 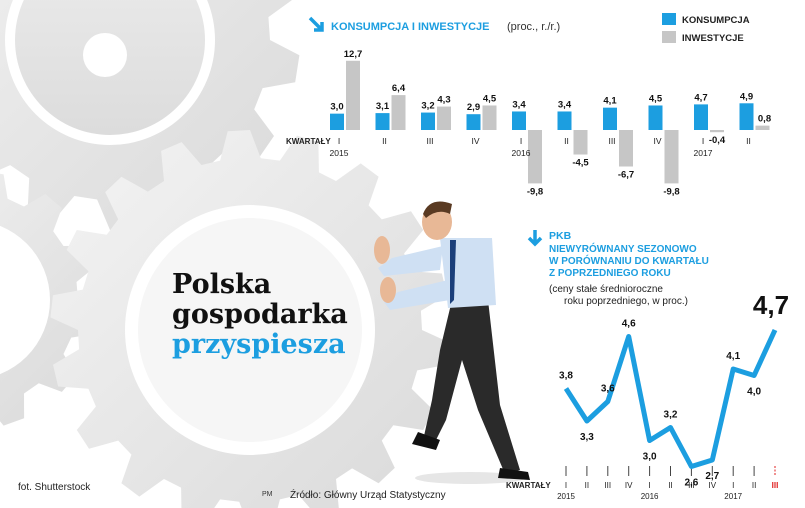 What do you see at coordinates (629, 324) in the screenshot?
I see `data-label: 4,6` at bounding box center [629, 324].